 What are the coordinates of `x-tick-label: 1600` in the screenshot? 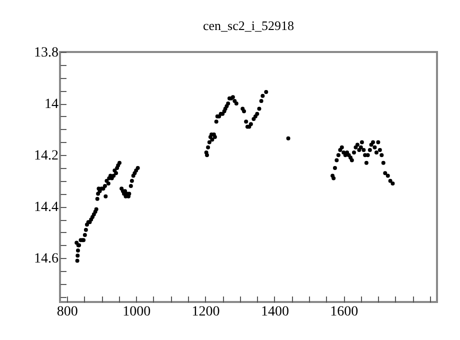 It's located at (344, 312).